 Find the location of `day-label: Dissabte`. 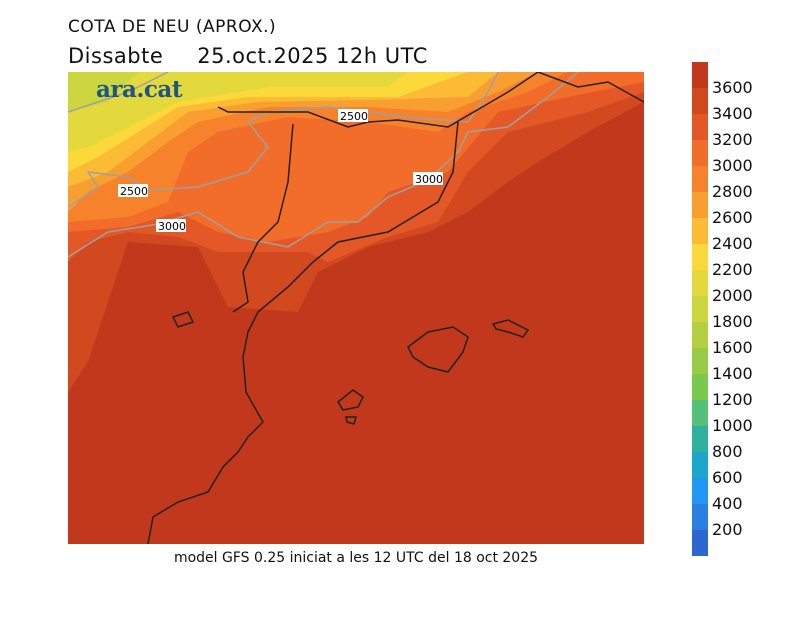

day-label: Dissabte is located at coordinates (116, 56).